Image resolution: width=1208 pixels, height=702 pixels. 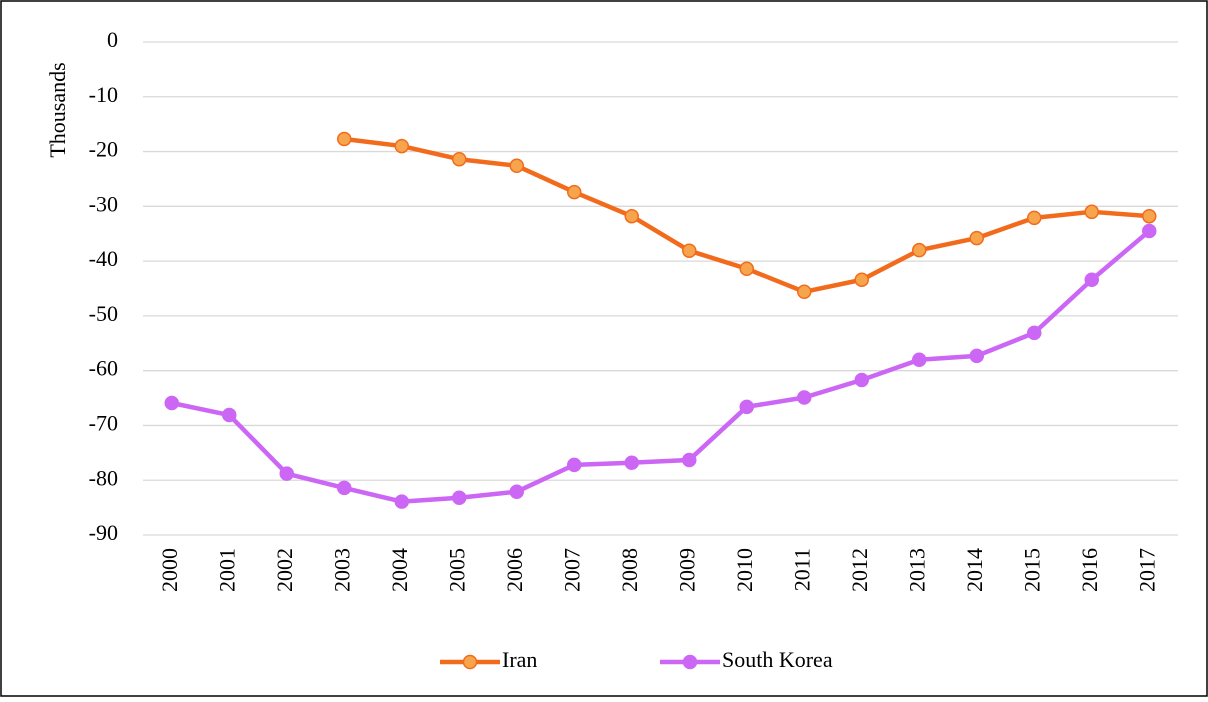 I want to click on x-tick-label: 2001, so click(x=226, y=570).